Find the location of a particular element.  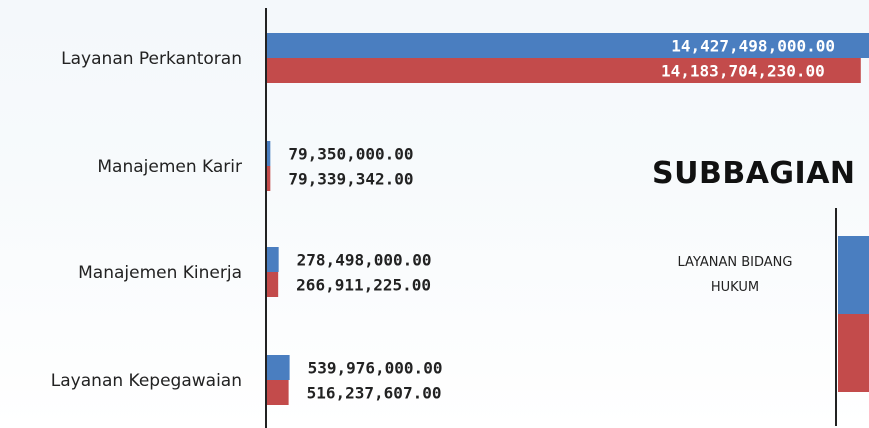

subbagian-category-label: LAYANAN BIDANG HUKUM is located at coordinates (735, 275).